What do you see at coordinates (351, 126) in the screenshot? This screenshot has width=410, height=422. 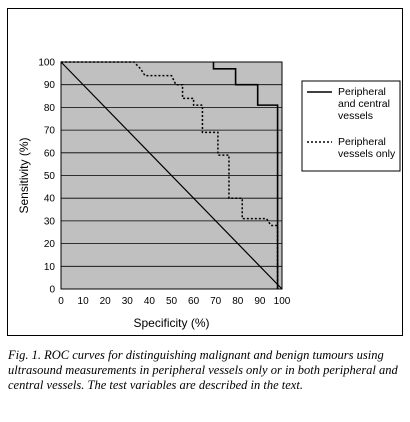 I see `legend-box` at bounding box center [351, 126].